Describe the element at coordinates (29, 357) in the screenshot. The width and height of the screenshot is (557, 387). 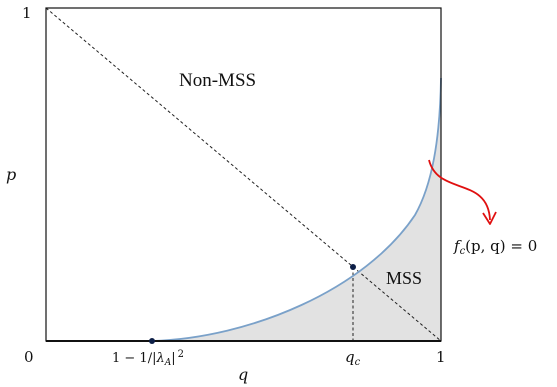
I see `origin-tick-label: 0` at that location.